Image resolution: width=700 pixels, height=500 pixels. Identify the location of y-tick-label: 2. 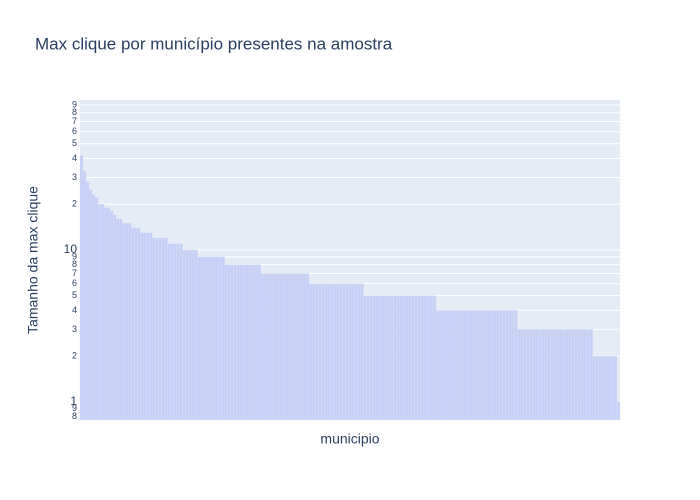
(74, 204).